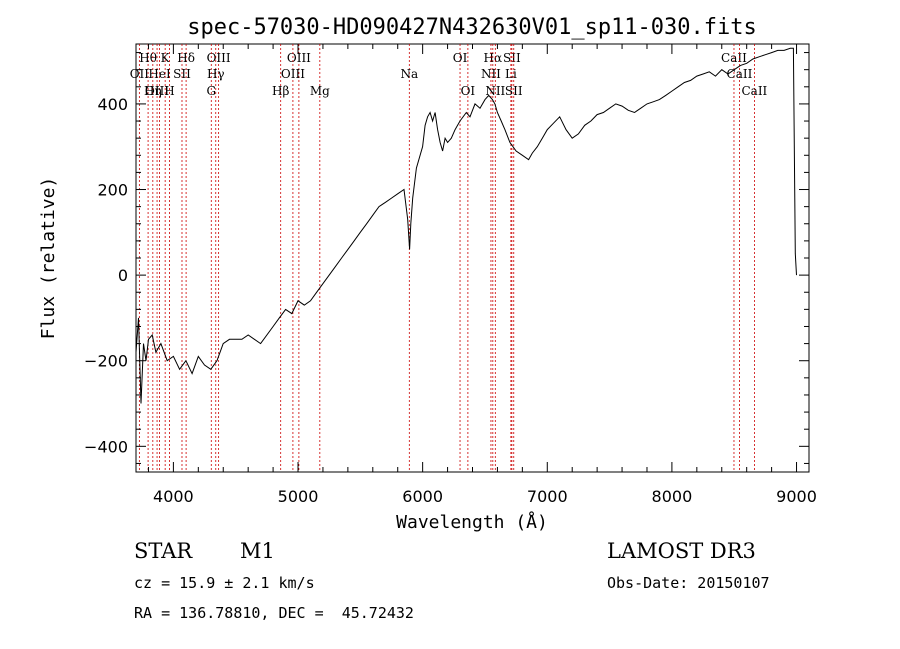 This screenshot has height=649, width=900. I want to click on y-tick-label--400: −400, so click(106, 446).